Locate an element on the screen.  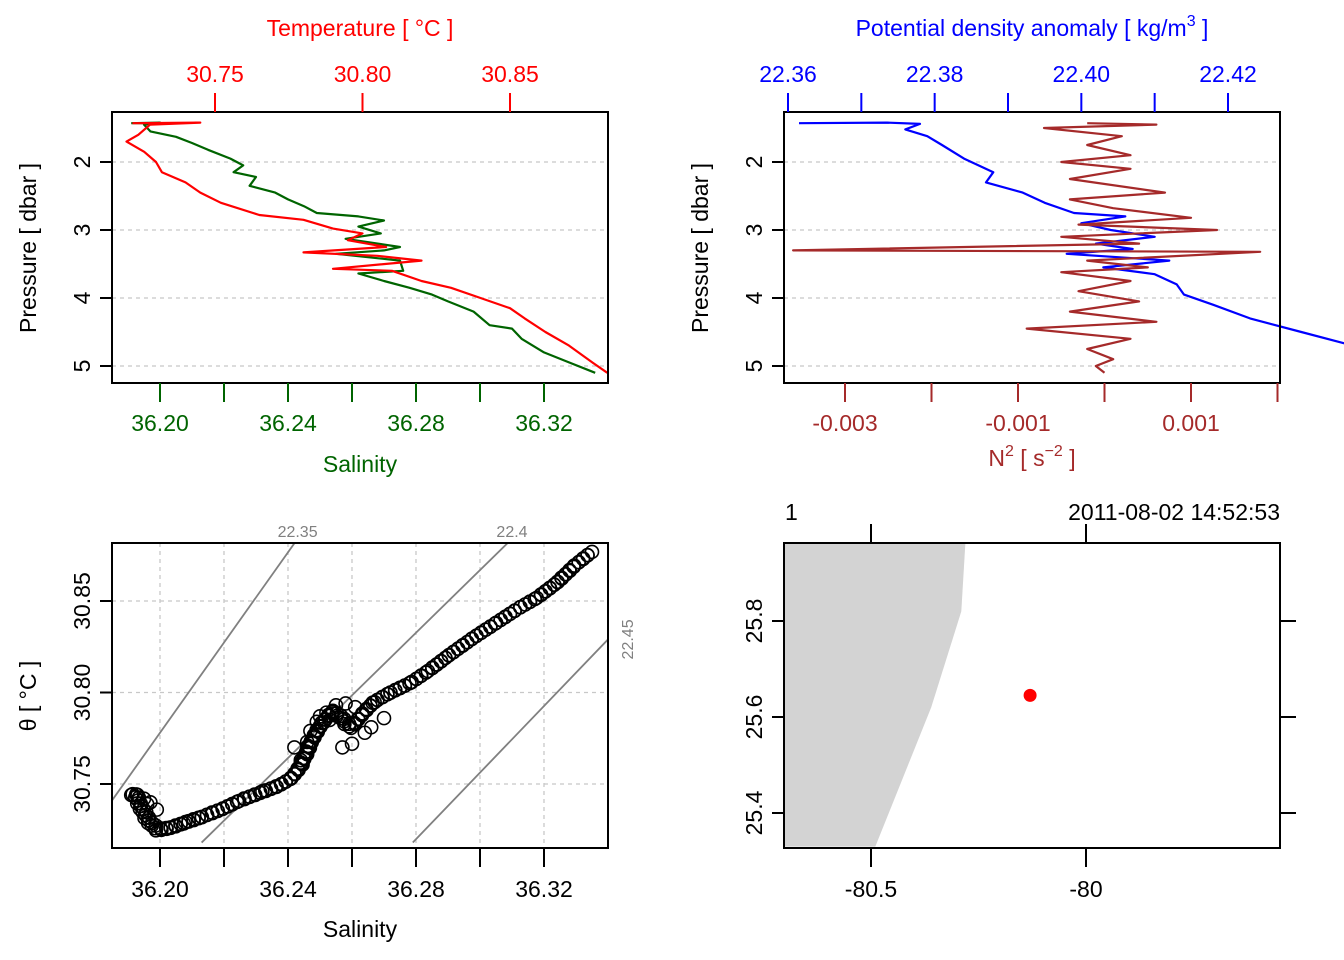
y-tick-label: 30.85 is located at coordinates (82, 601).